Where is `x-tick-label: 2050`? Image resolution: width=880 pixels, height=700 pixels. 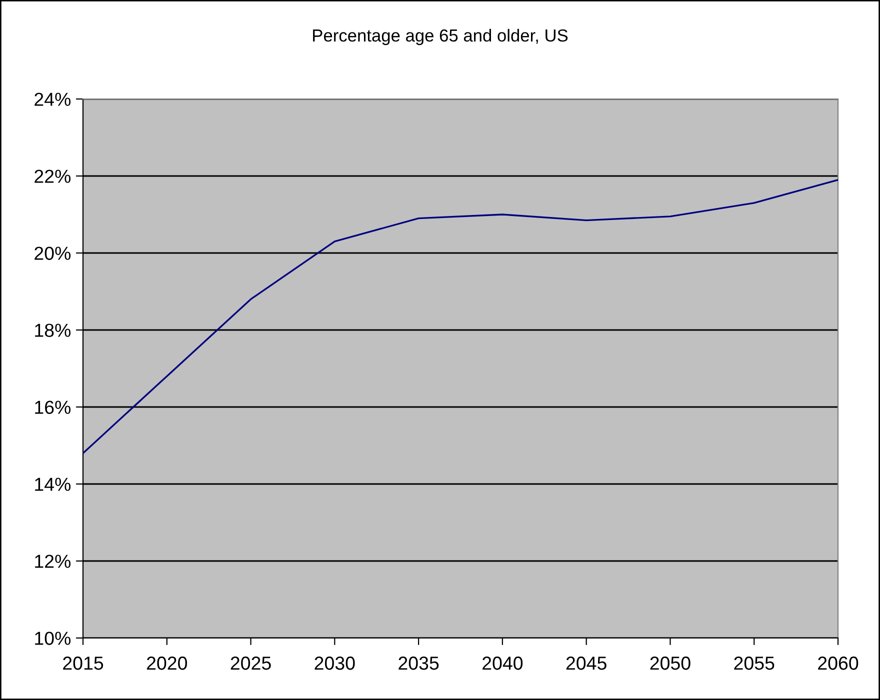
x-tick-label: 2050 is located at coordinates (670, 663).